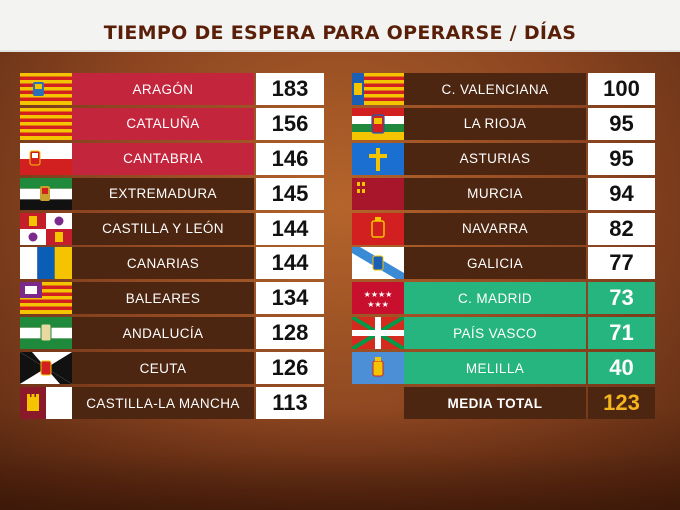 The image size is (680, 510). I want to click on table-row: ASTURIAS 95, so click(503, 158).